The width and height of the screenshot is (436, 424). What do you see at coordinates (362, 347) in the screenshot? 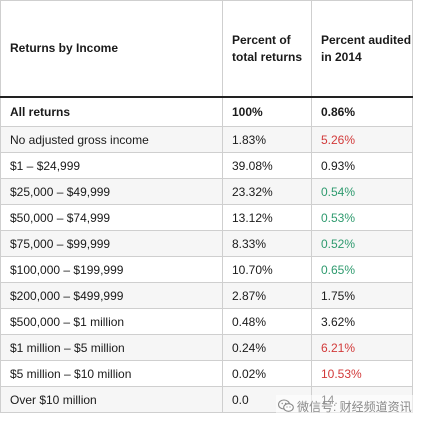
I see `row-percent-audited: 6.21%` at bounding box center [362, 347].